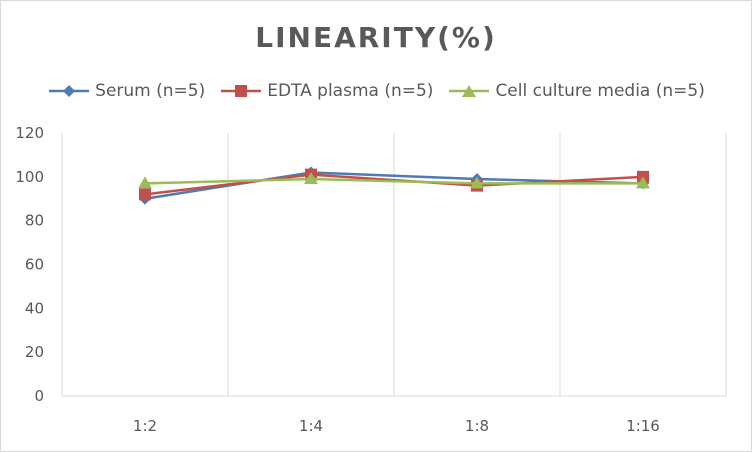  What do you see at coordinates (145, 194) in the screenshot?
I see `data-point-edta-plasma` at bounding box center [145, 194].